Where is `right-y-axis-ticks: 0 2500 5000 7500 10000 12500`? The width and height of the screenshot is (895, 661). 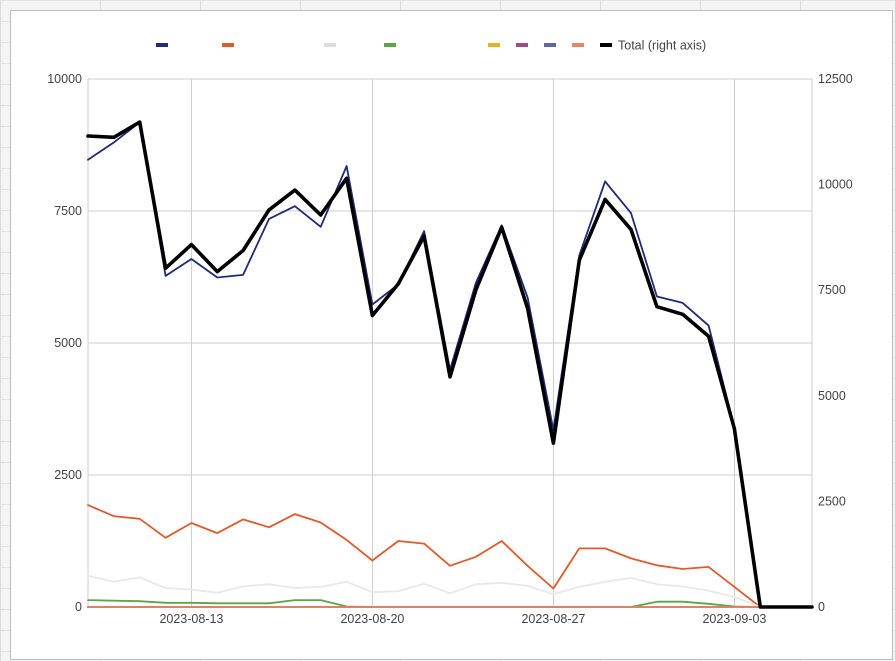 right-y-axis-ticks: 0 2500 5000 7500 10000 12500 is located at coordinates (835, 343).